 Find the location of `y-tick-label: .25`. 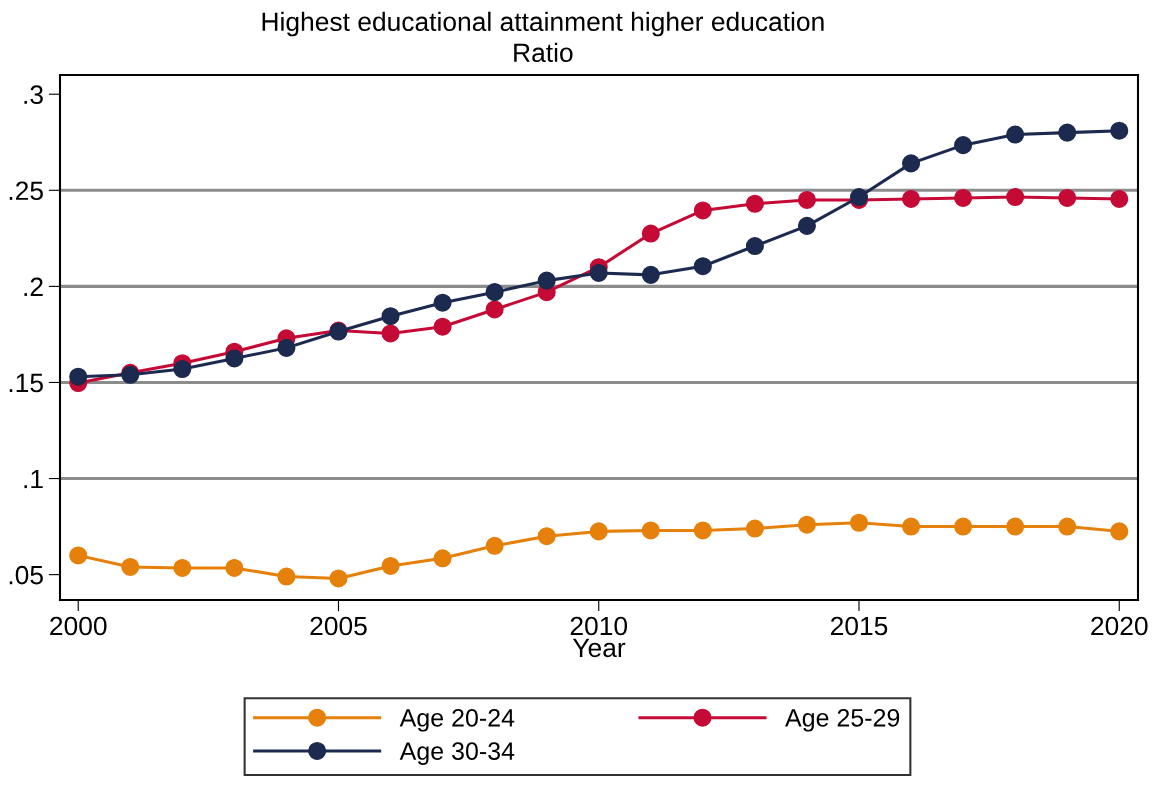

y-tick-label: .25 is located at coordinates (26, 191).